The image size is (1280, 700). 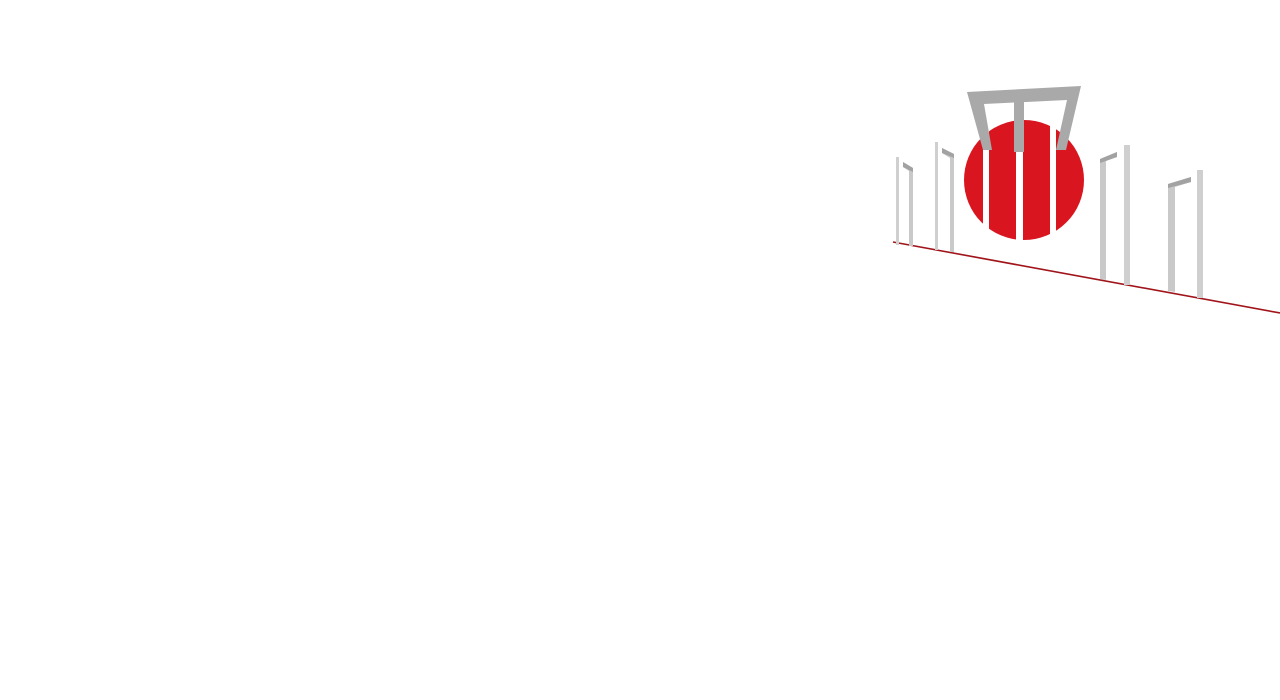 I want to click on ground-slope-line, so click(x=1086, y=277).